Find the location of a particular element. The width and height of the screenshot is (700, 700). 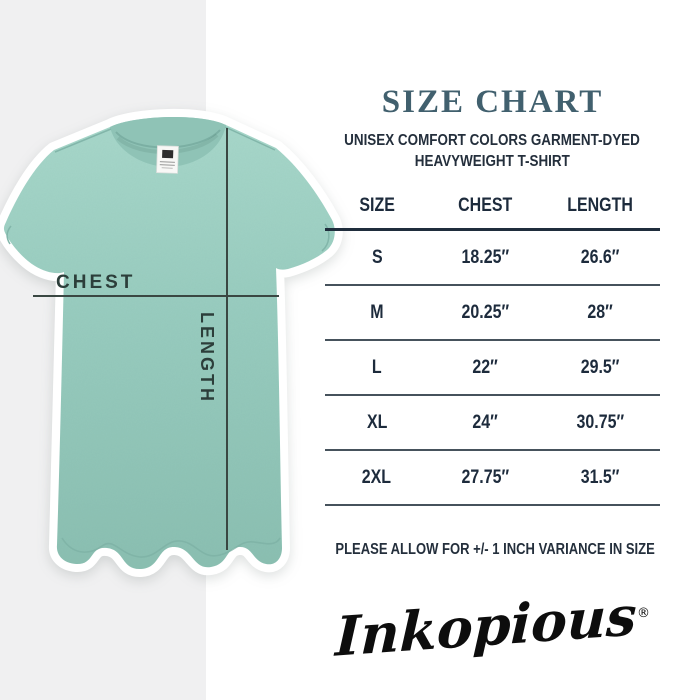

chest-label: CHEST is located at coordinates (96, 282).